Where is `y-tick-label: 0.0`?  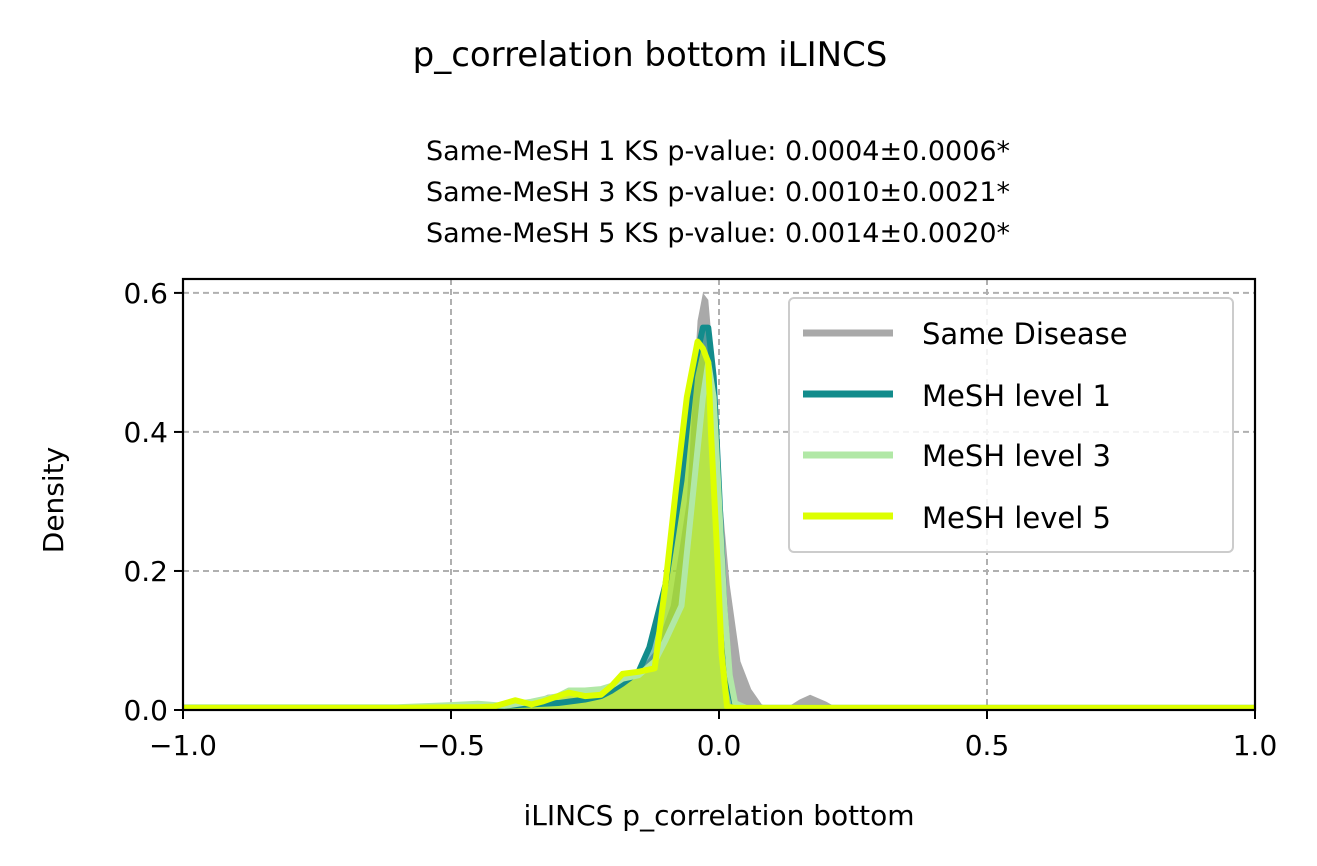
y-tick-label: 0.0 is located at coordinates (145, 710).